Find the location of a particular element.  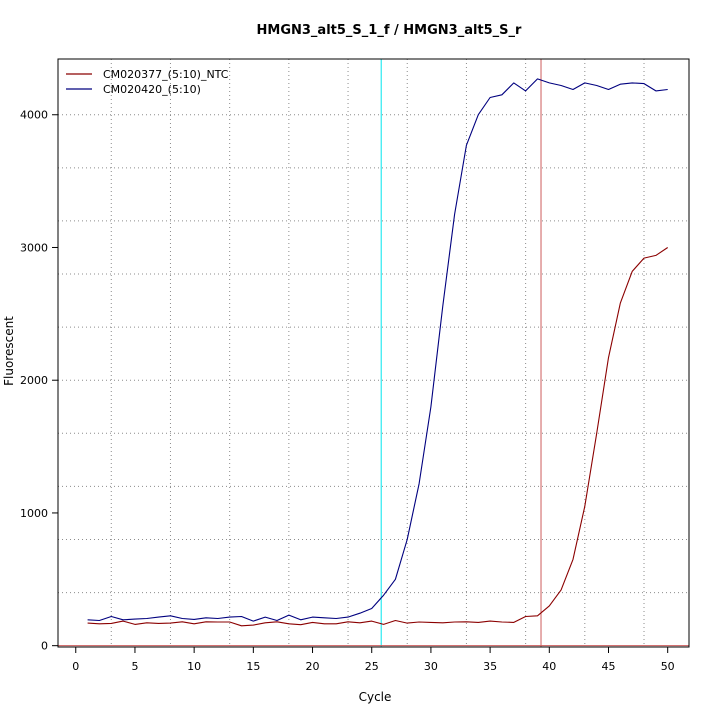

y-tick-label: 2000 is located at coordinates (34, 380).